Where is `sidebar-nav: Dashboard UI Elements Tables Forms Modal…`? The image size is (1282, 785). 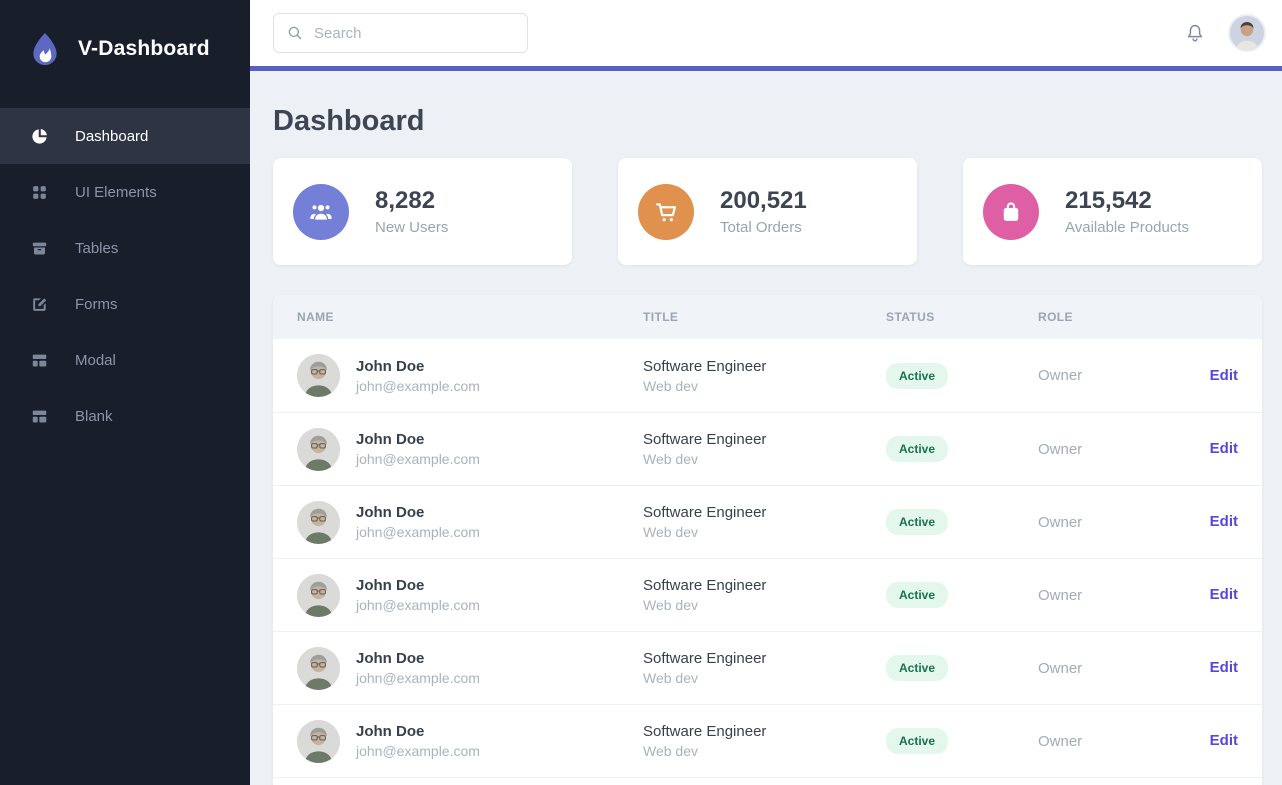 sidebar-nav: Dashboard UI Elements Tables Forms Modal… is located at coordinates (125, 276).